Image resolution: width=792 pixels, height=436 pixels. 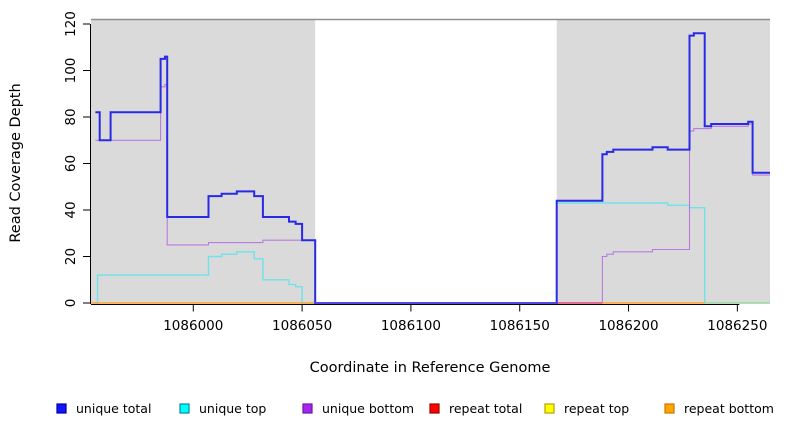 What do you see at coordinates (232, 408) in the screenshot?
I see `legend-label-unique-top: unique top` at bounding box center [232, 408].